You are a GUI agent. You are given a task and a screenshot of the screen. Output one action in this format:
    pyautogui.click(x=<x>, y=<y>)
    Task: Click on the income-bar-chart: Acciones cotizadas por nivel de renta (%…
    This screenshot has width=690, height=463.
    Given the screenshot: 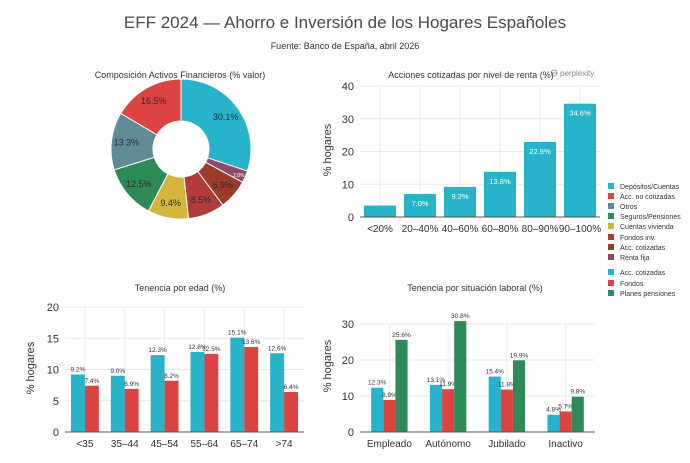 What is the action you would take?
    pyautogui.click(x=461, y=152)
    